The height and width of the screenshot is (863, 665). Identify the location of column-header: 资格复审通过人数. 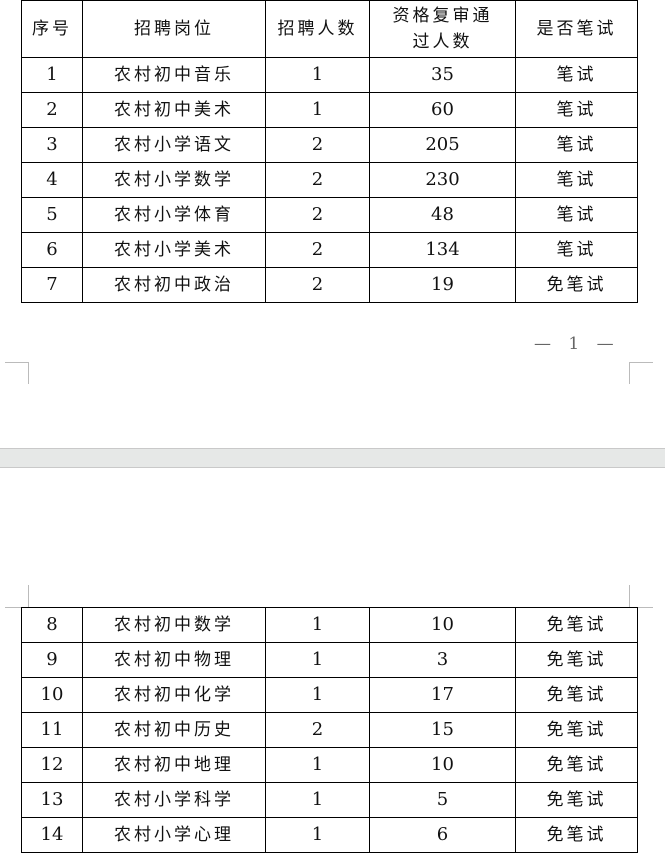
(442, 29).